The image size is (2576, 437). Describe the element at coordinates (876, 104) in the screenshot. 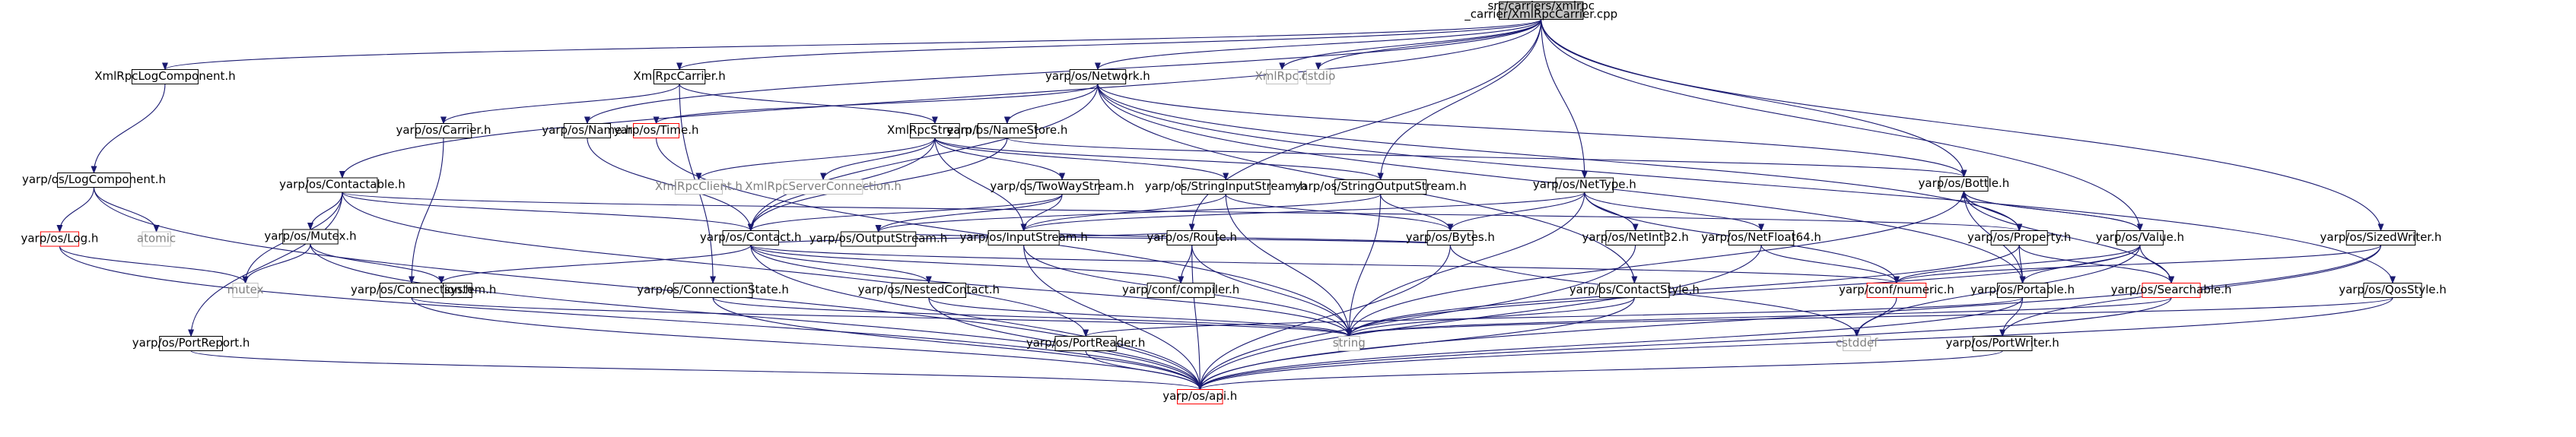

I see `edge-Network-to-Time` at that location.